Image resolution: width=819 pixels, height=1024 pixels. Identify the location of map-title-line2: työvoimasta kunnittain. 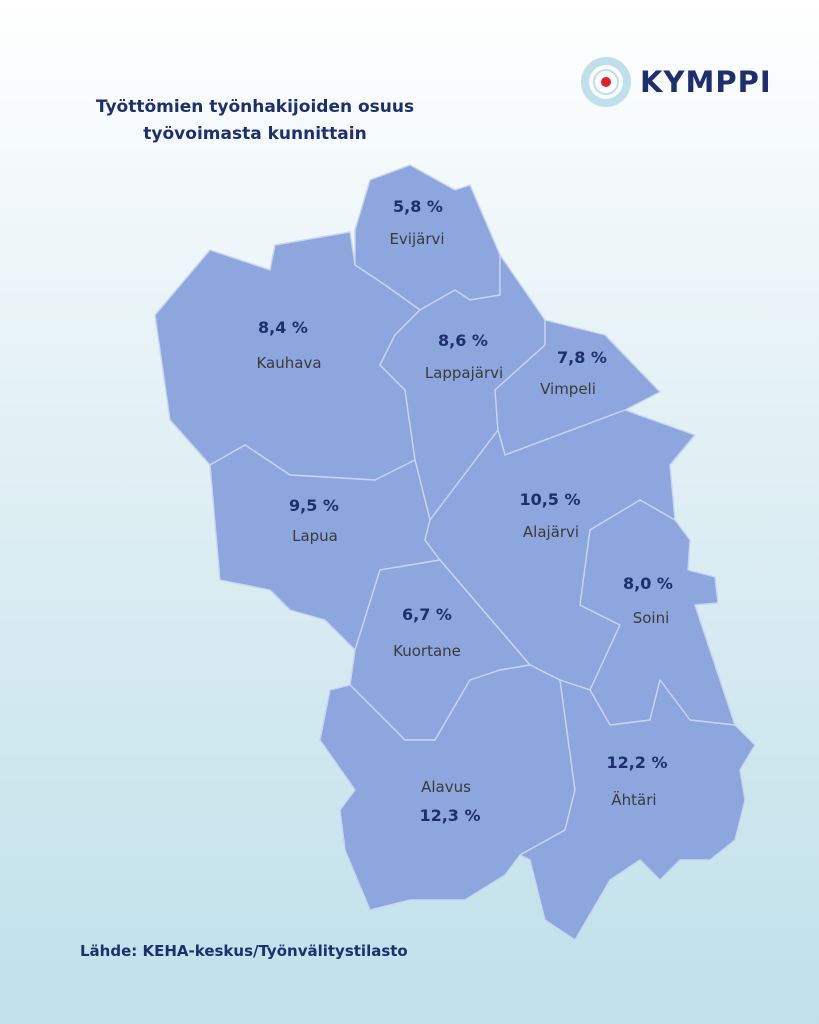
(255, 134).